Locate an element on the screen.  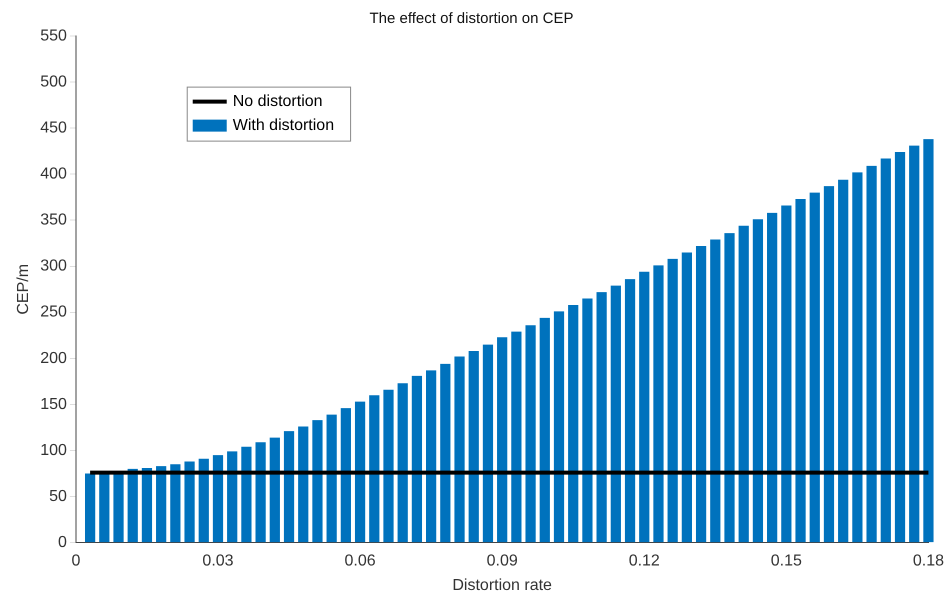
y-tick-label: 500 is located at coordinates (53, 81).